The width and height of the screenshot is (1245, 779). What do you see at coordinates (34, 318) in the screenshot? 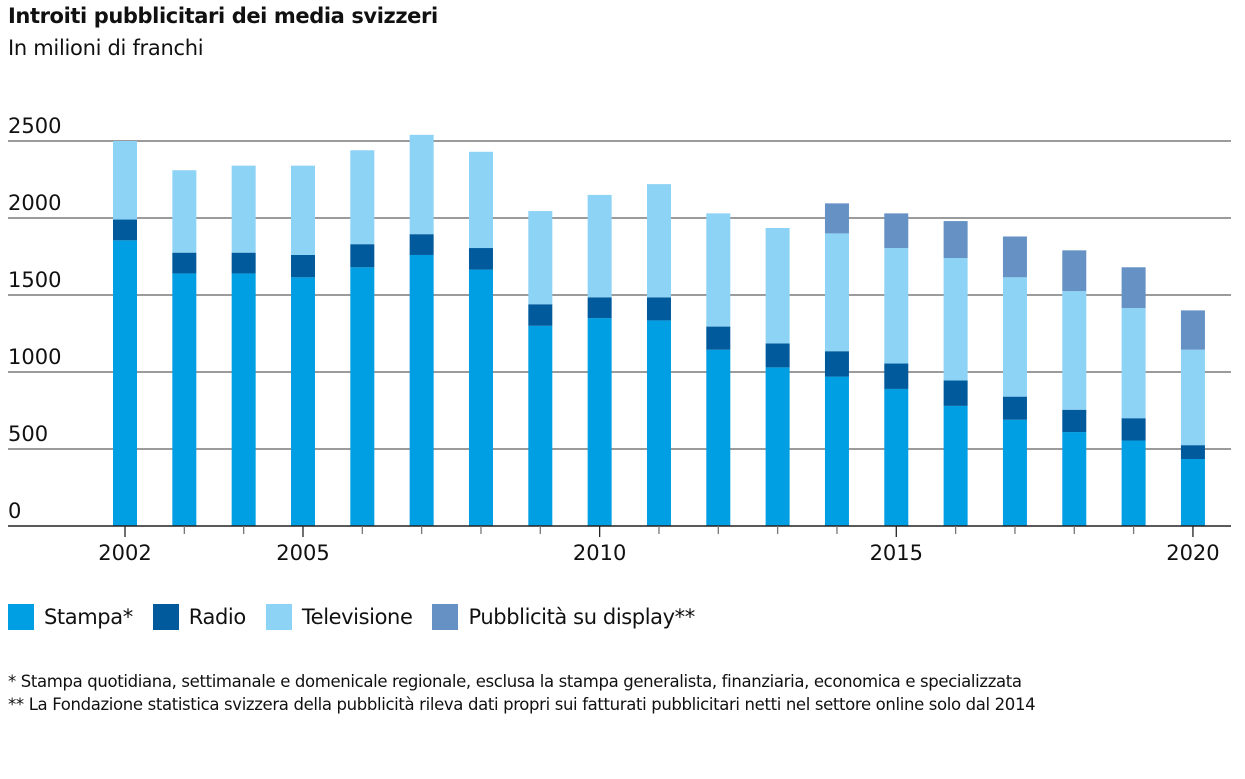
I see `y-axis-labels: 0 500 1000 1500 2000 2500` at bounding box center [34, 318].